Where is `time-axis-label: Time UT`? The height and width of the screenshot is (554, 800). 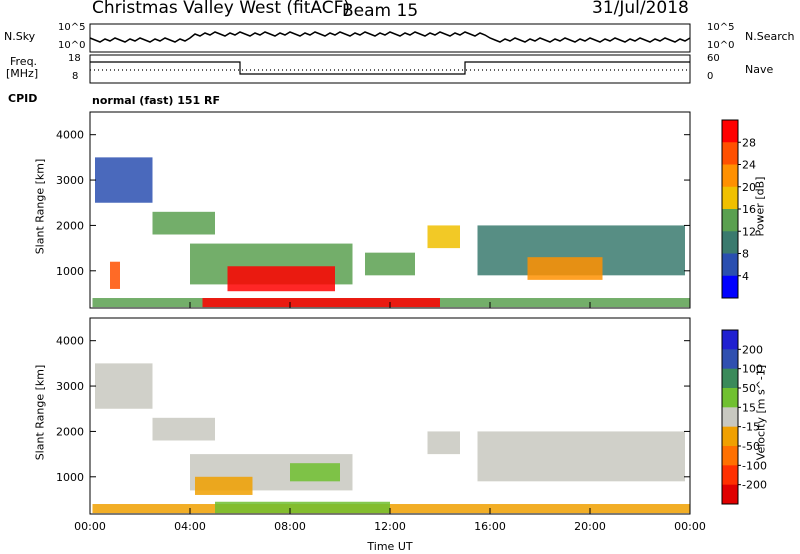
time-axis-label: Time UT is located at coordinates (390, 546).